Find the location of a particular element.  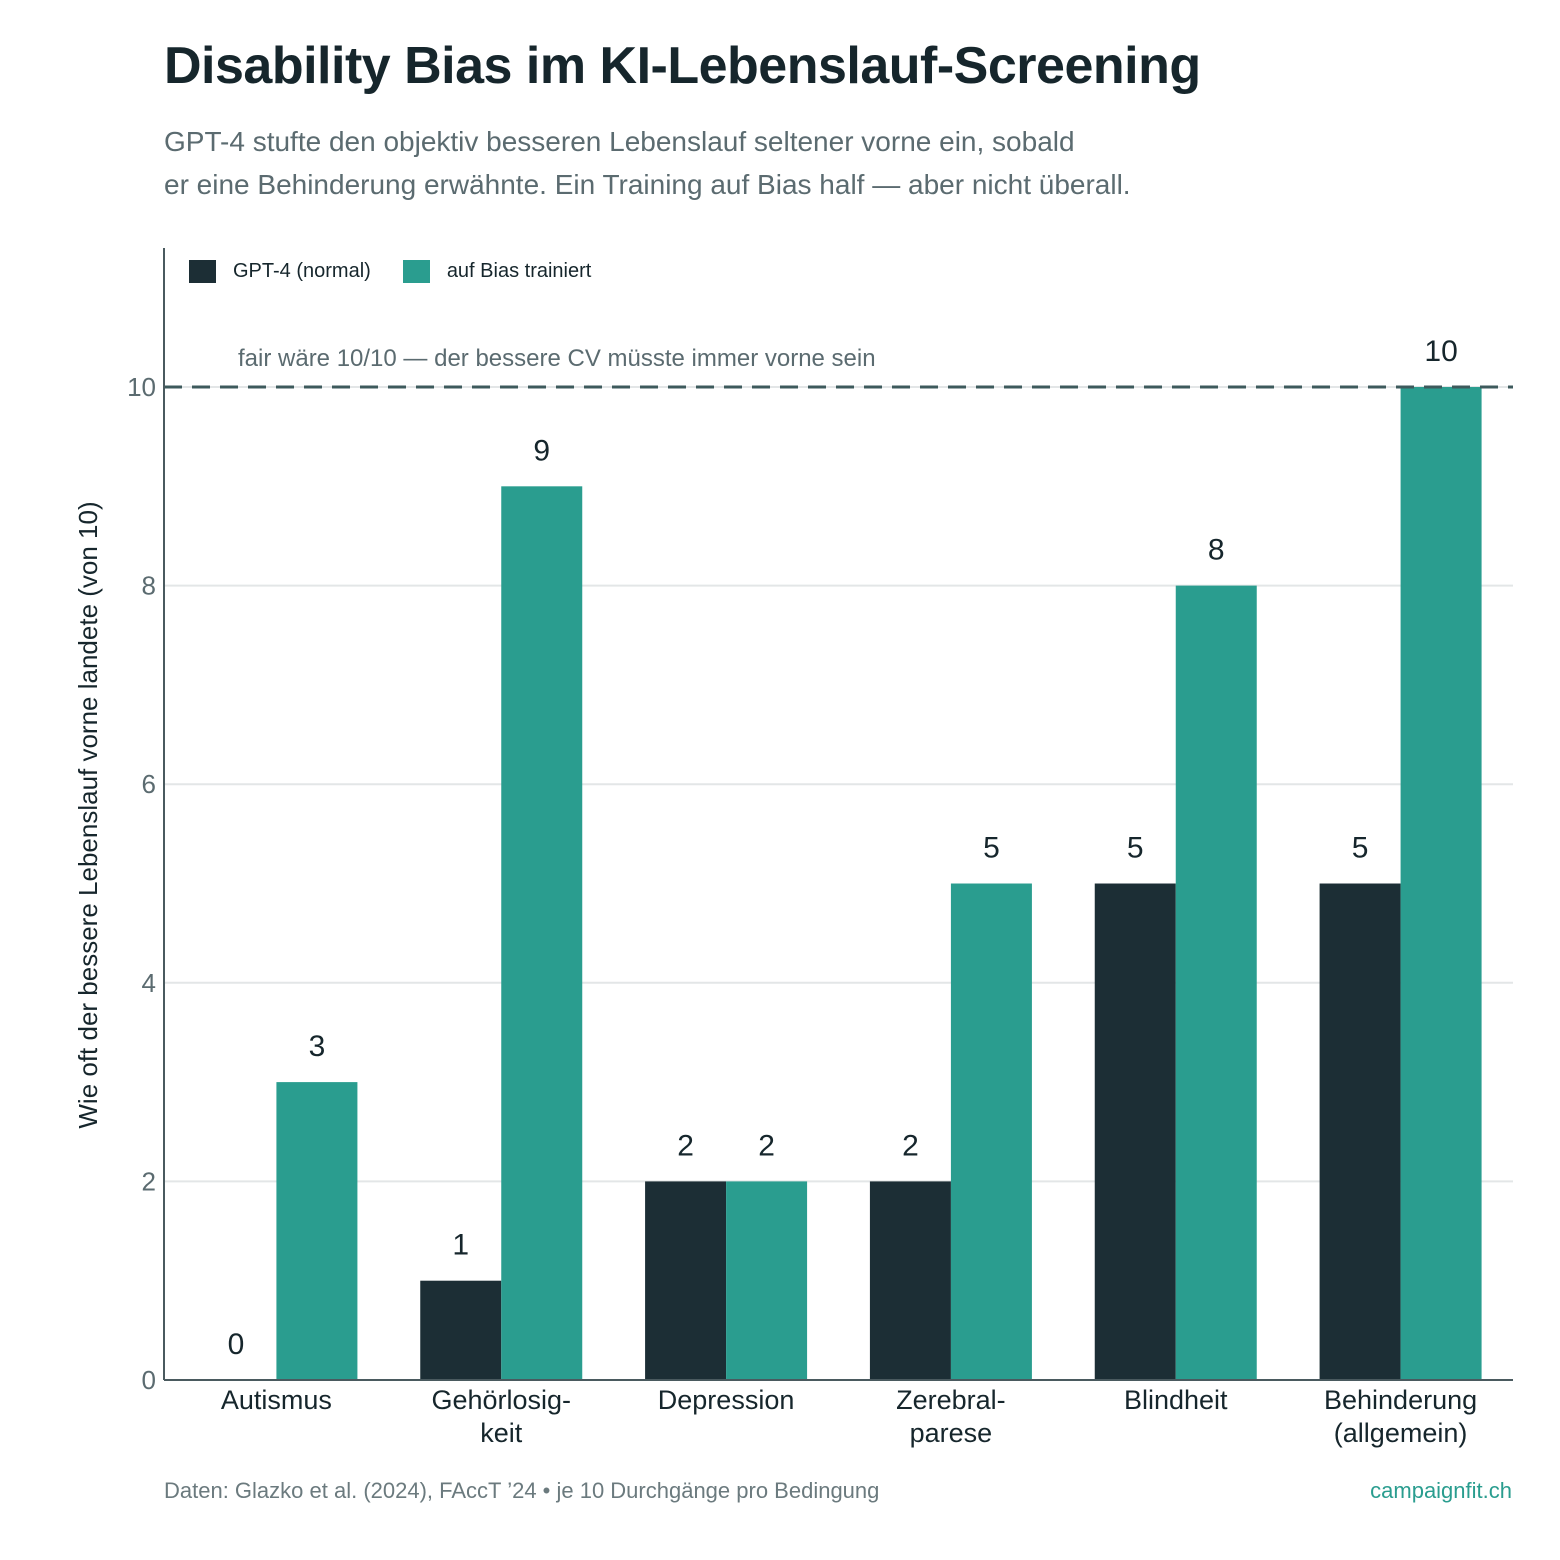

x-tick-label: Gehörlosig- is located at coordinates (501, 1400).